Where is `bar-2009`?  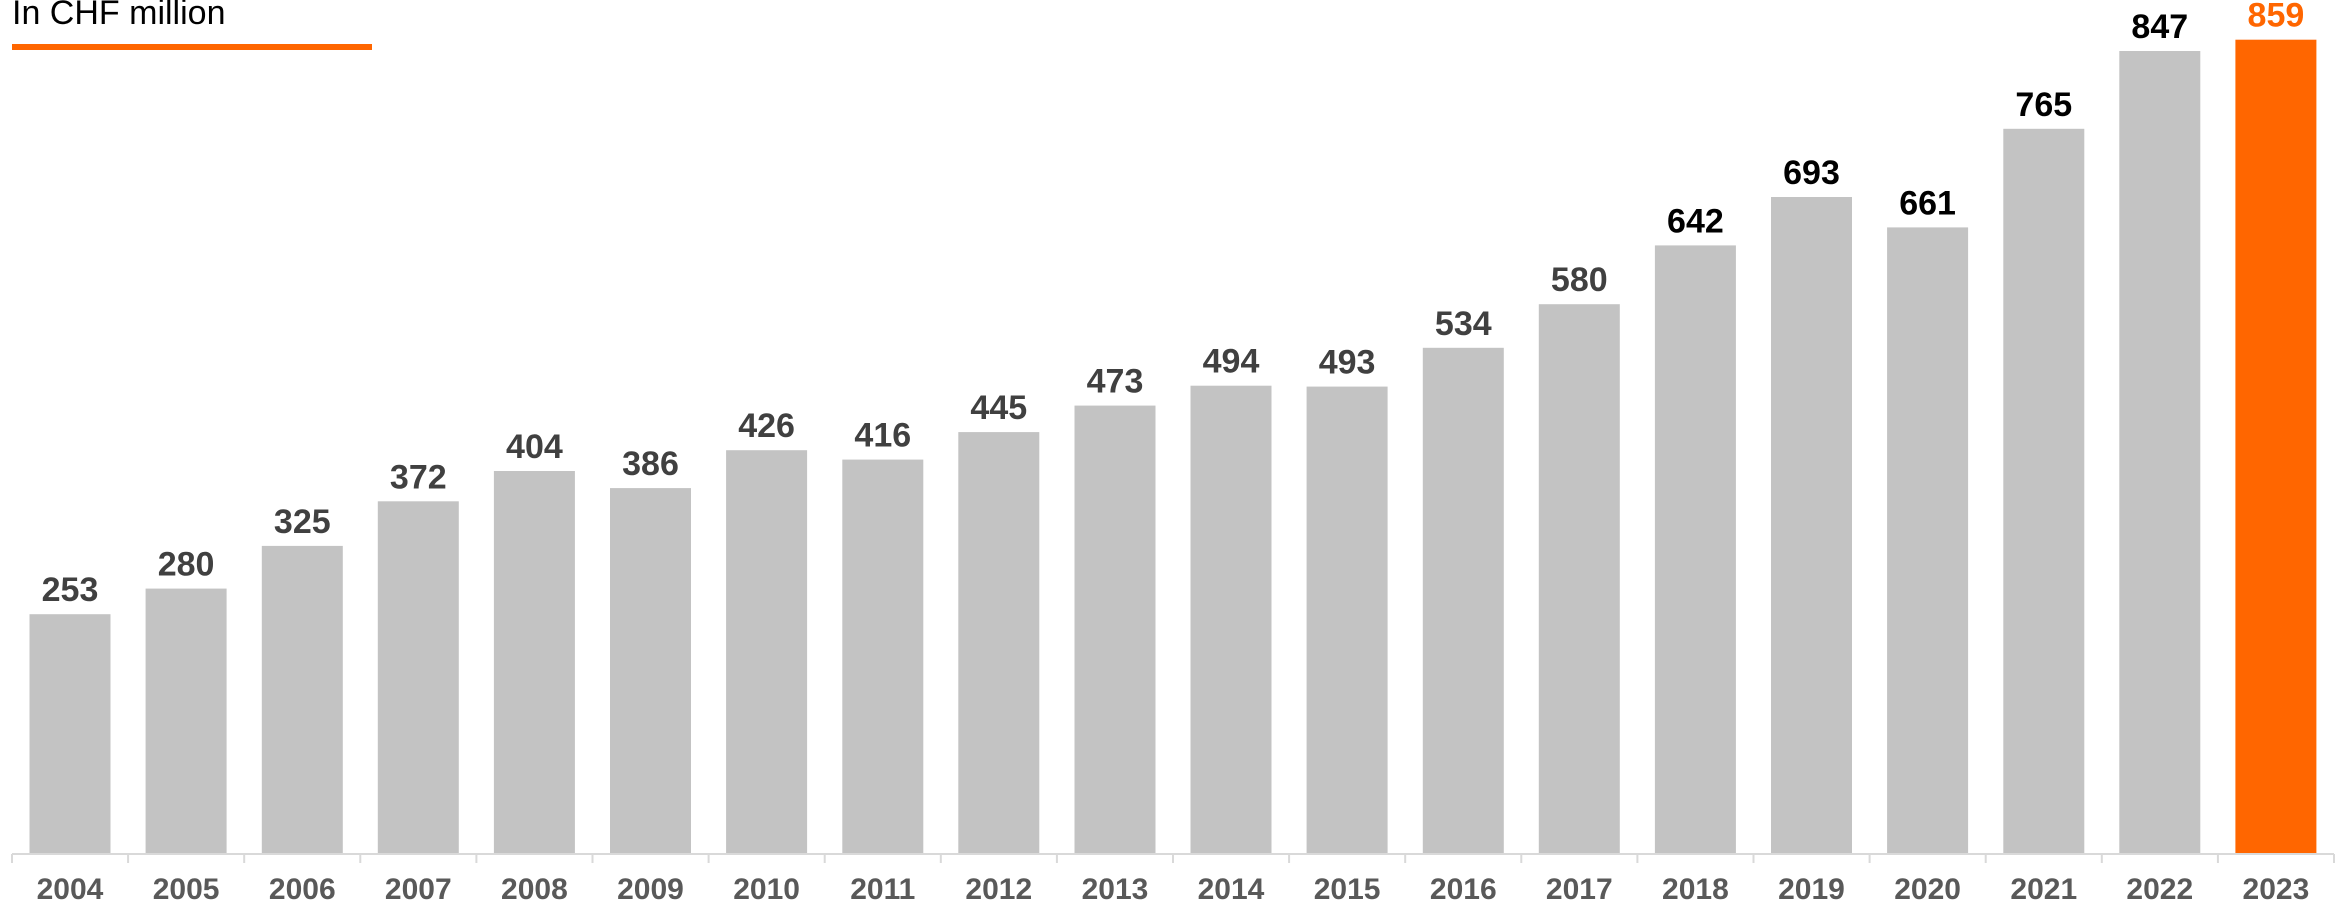 bar-2009 is located at coordinates (650, 671).